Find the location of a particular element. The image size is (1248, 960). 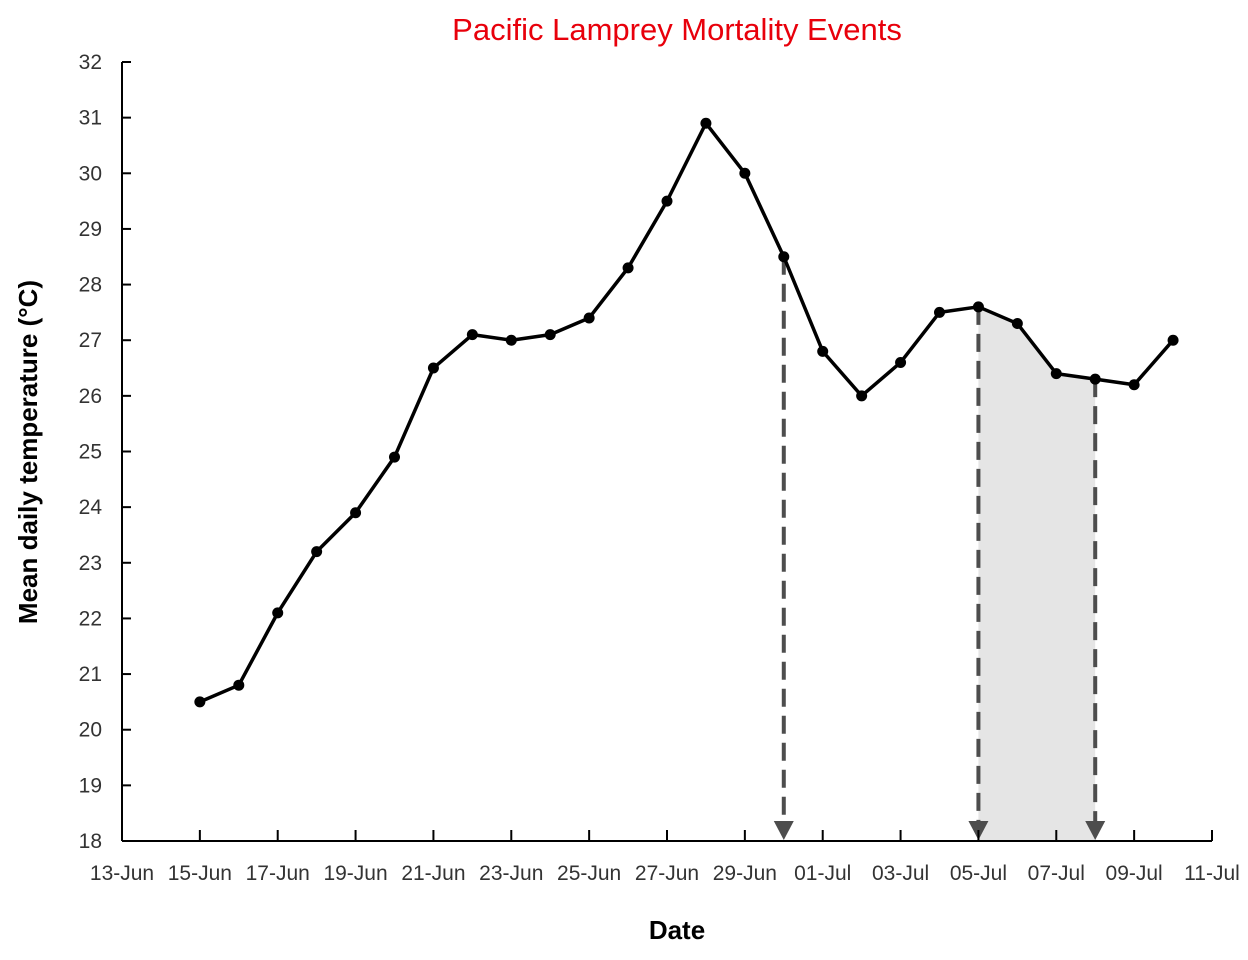

y-tick-label: 24 is located at coordinates (91, 507).